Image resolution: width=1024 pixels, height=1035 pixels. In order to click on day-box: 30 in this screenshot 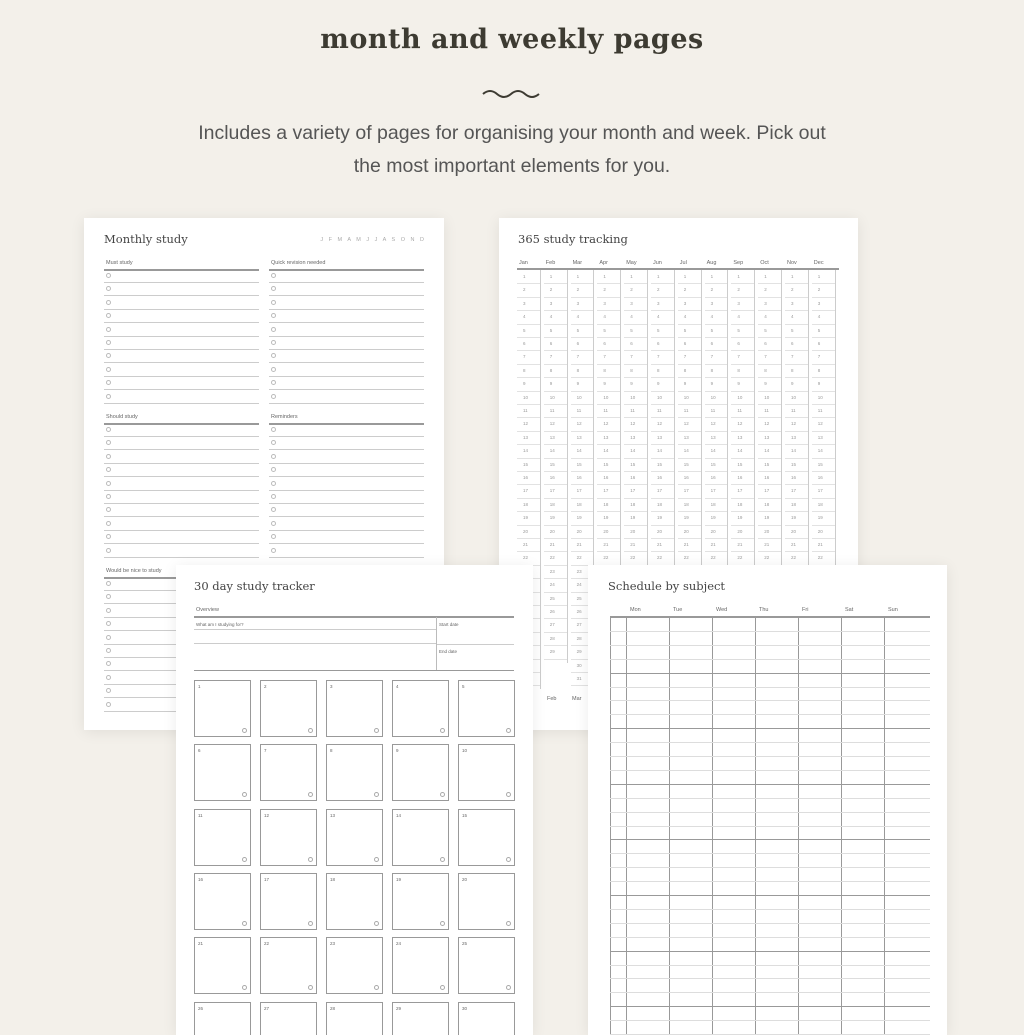, I will do `click(486, 1018)`.